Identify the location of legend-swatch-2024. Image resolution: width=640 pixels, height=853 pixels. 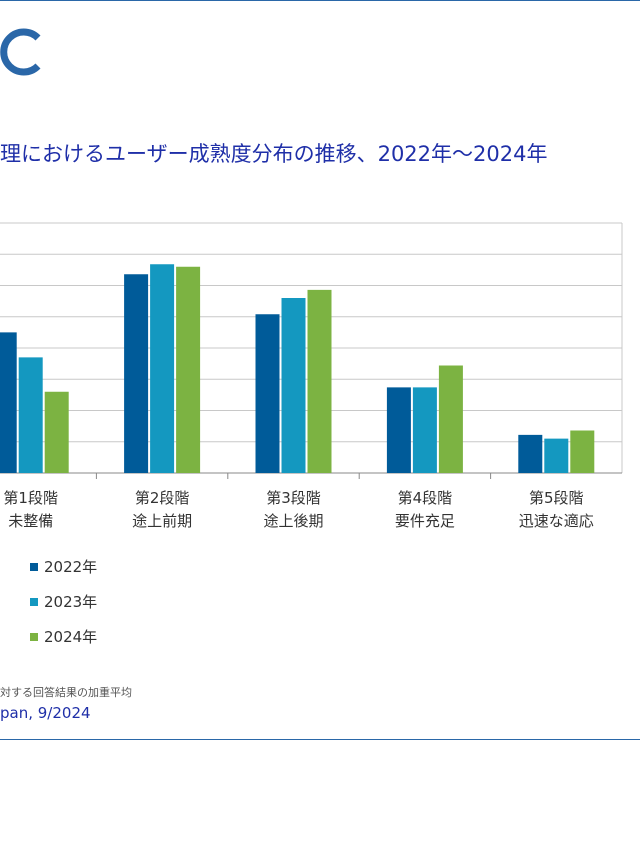
(34, 636).